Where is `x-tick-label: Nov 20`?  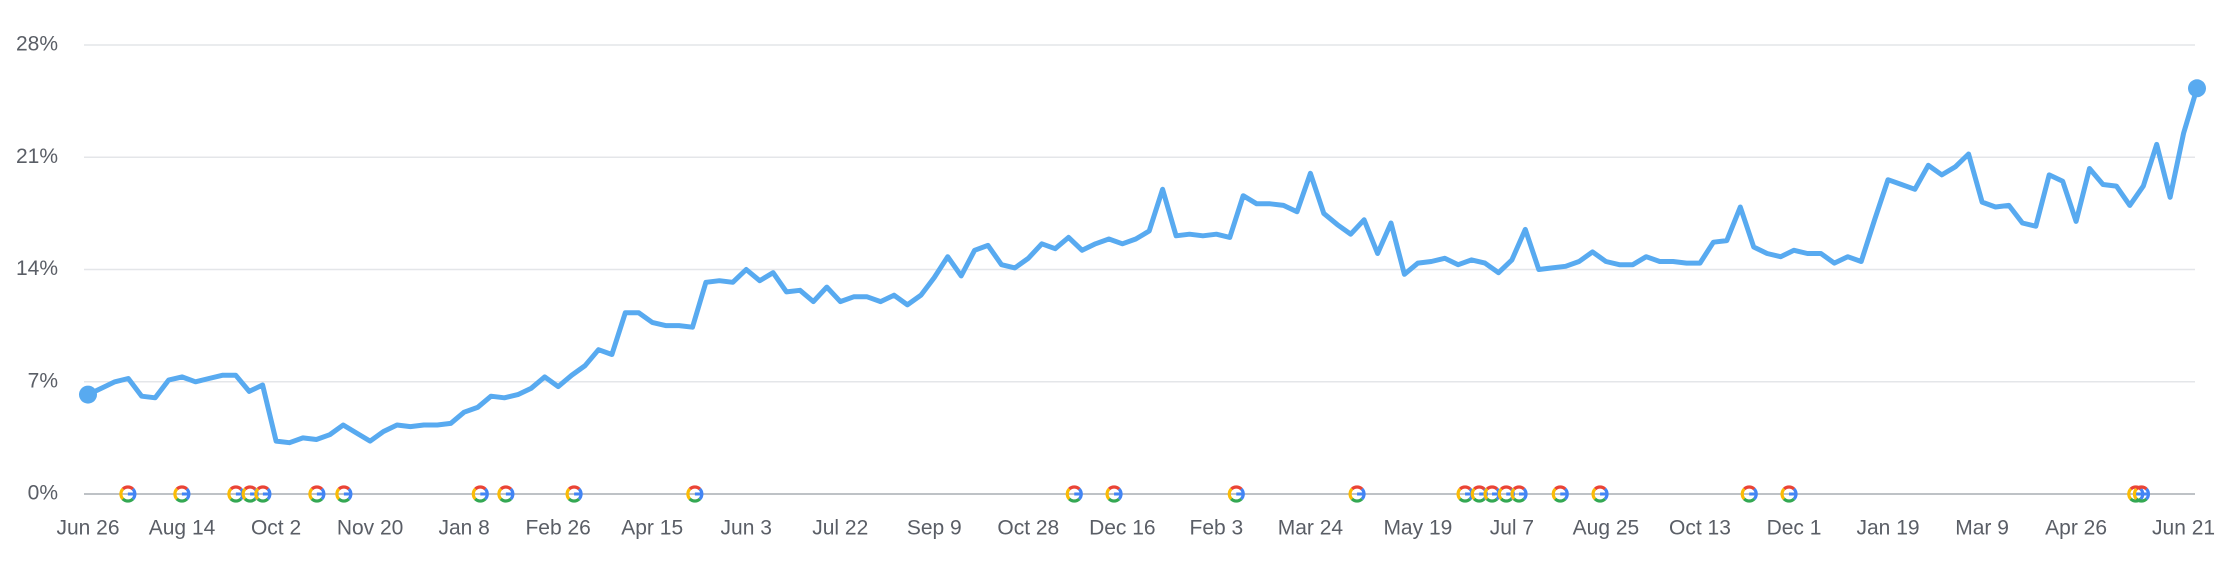 x-tick-label: Nov 20 is located at coordinates (370, 528).